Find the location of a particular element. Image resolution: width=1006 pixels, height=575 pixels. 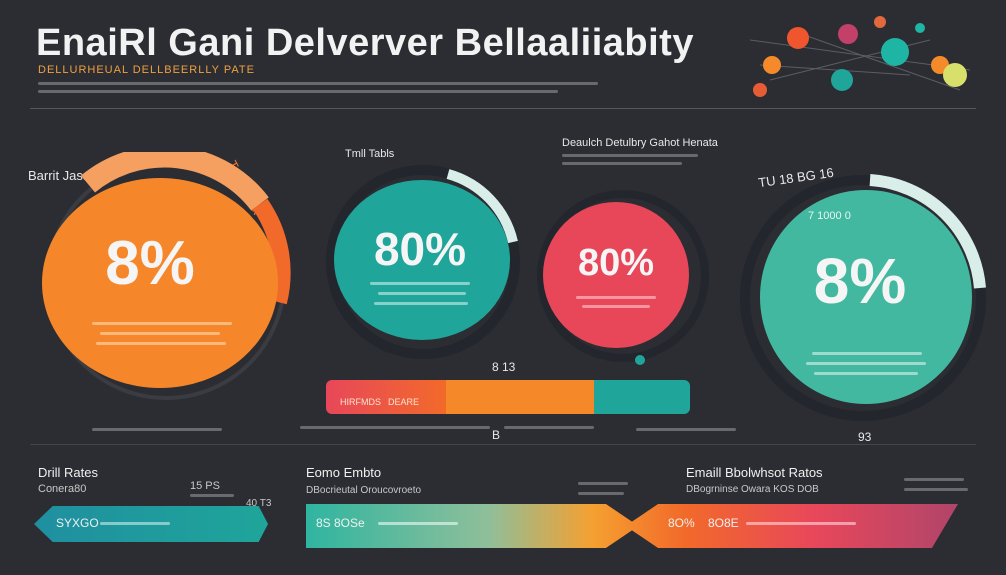

red-gauge-value: 80% is located at coordinates (616, 263).